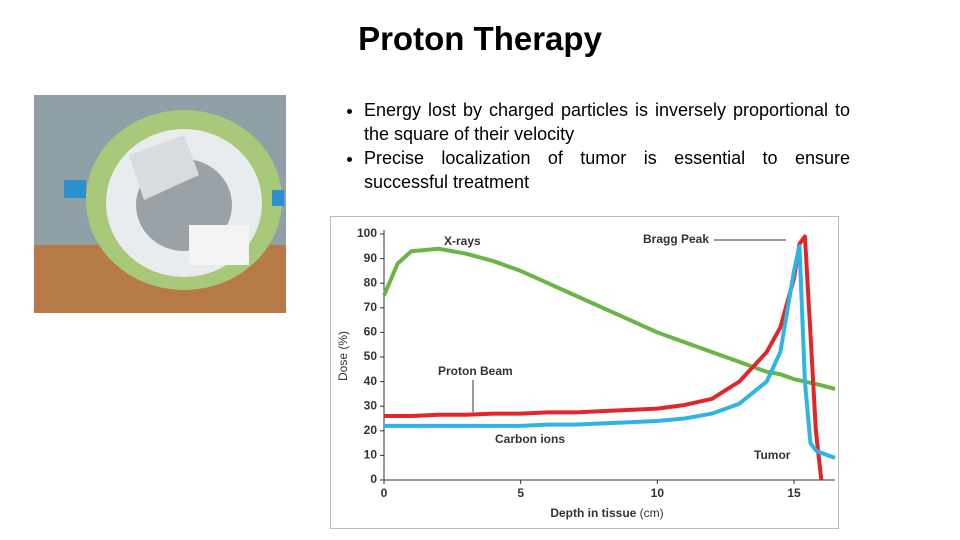  I want to click on photo, so click(160, 204).